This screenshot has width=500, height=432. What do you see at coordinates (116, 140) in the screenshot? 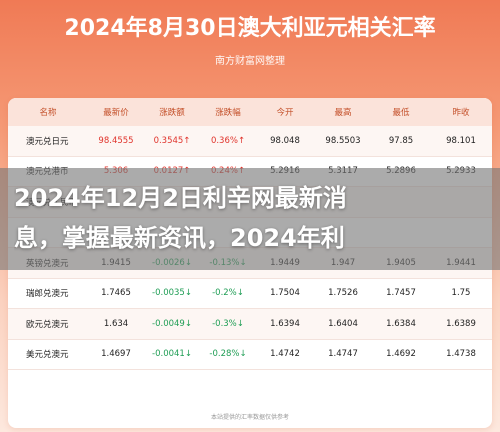
I see `cell-latest: 98.4555` at bounding box center [116, 140].